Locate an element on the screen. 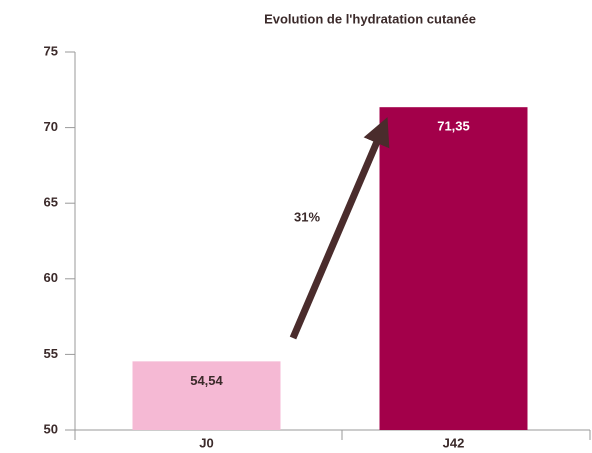 The width and height of the screenshot is (592, 453). x-tick-label: J0 is located at coordinates (206, 442).